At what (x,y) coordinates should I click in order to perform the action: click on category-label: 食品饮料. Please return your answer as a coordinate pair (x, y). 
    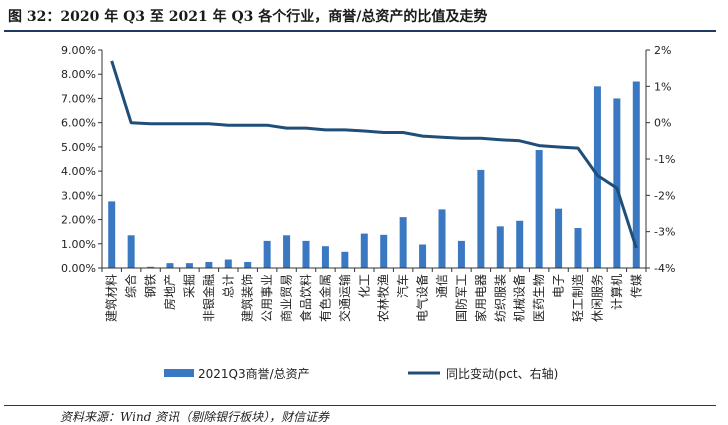
    Looking at the image, I should click on (305, 298).